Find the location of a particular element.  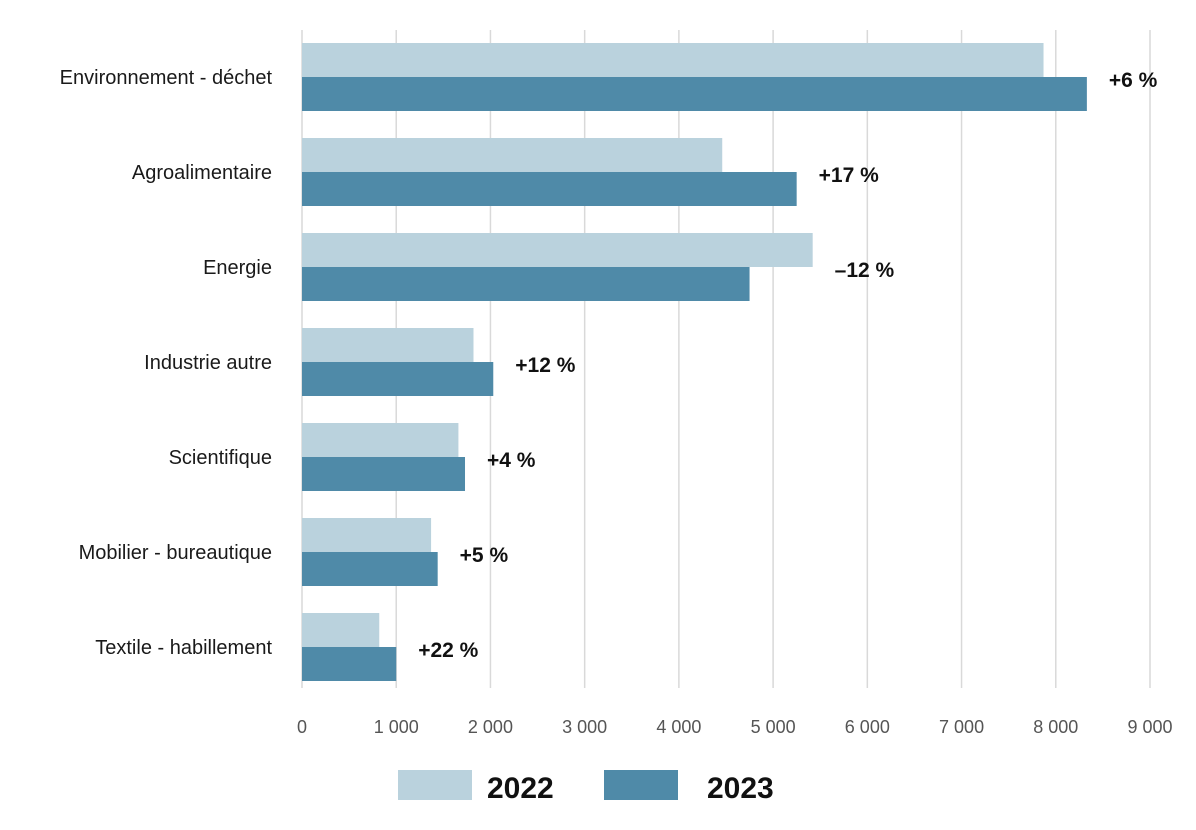

x-tick-label: 0 is located at coordinates (302, 727).